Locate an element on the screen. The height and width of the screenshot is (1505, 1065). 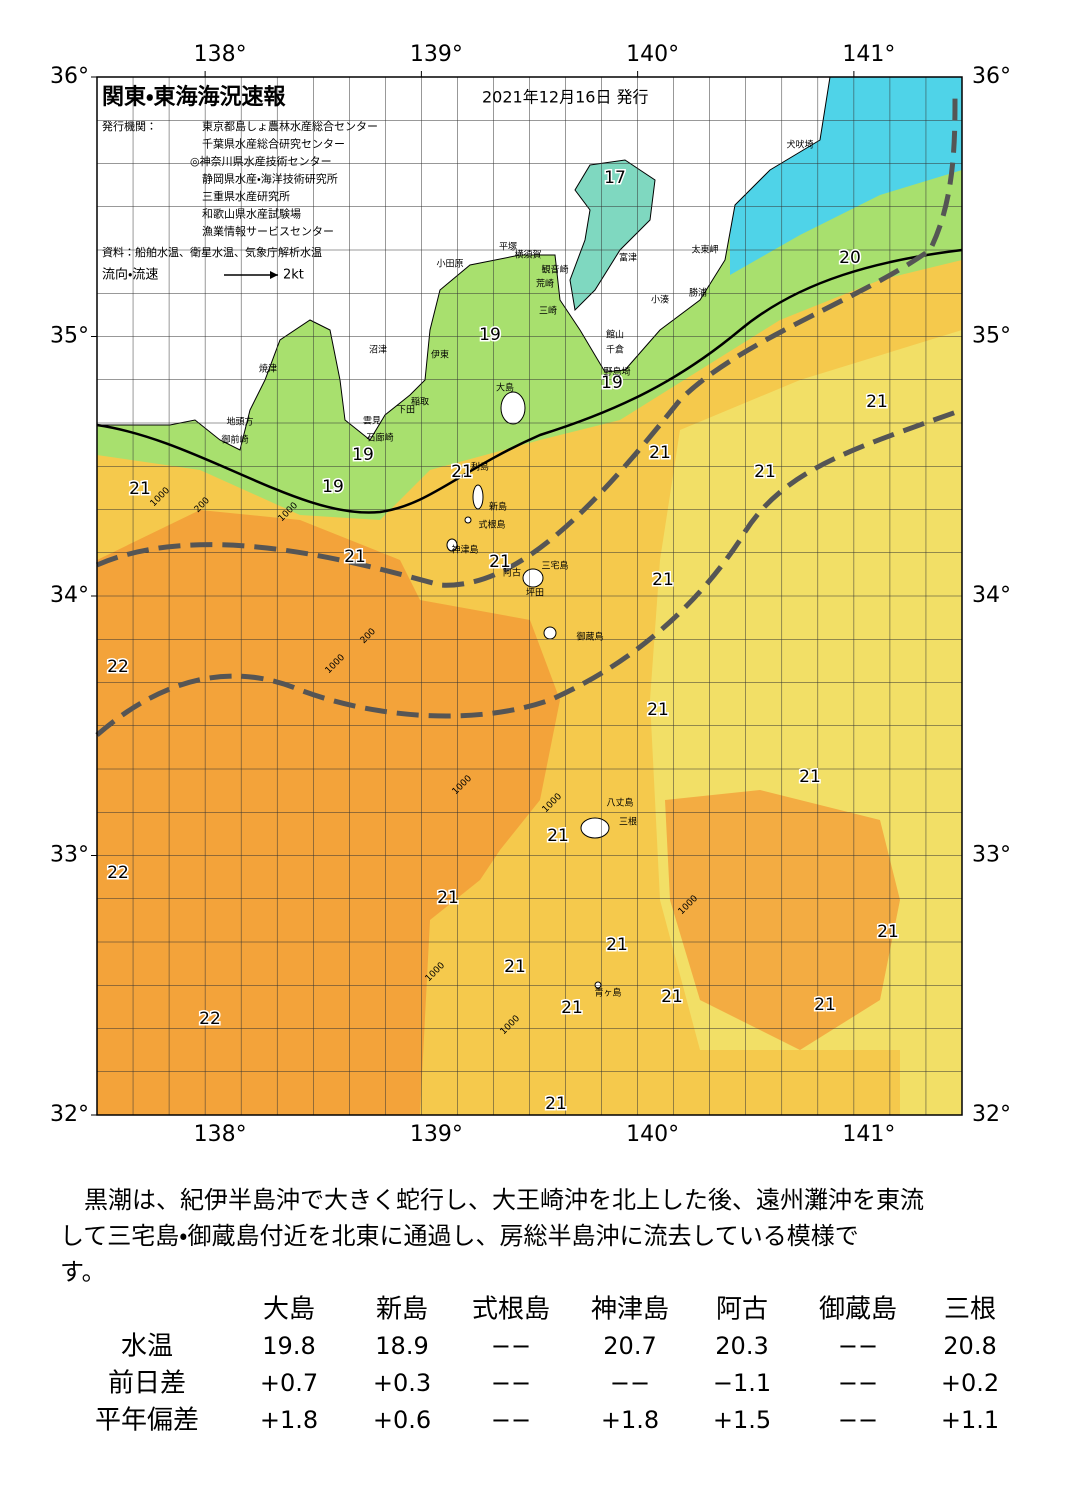
lat-tick-label: 35° is located at coordinates (991, 336).